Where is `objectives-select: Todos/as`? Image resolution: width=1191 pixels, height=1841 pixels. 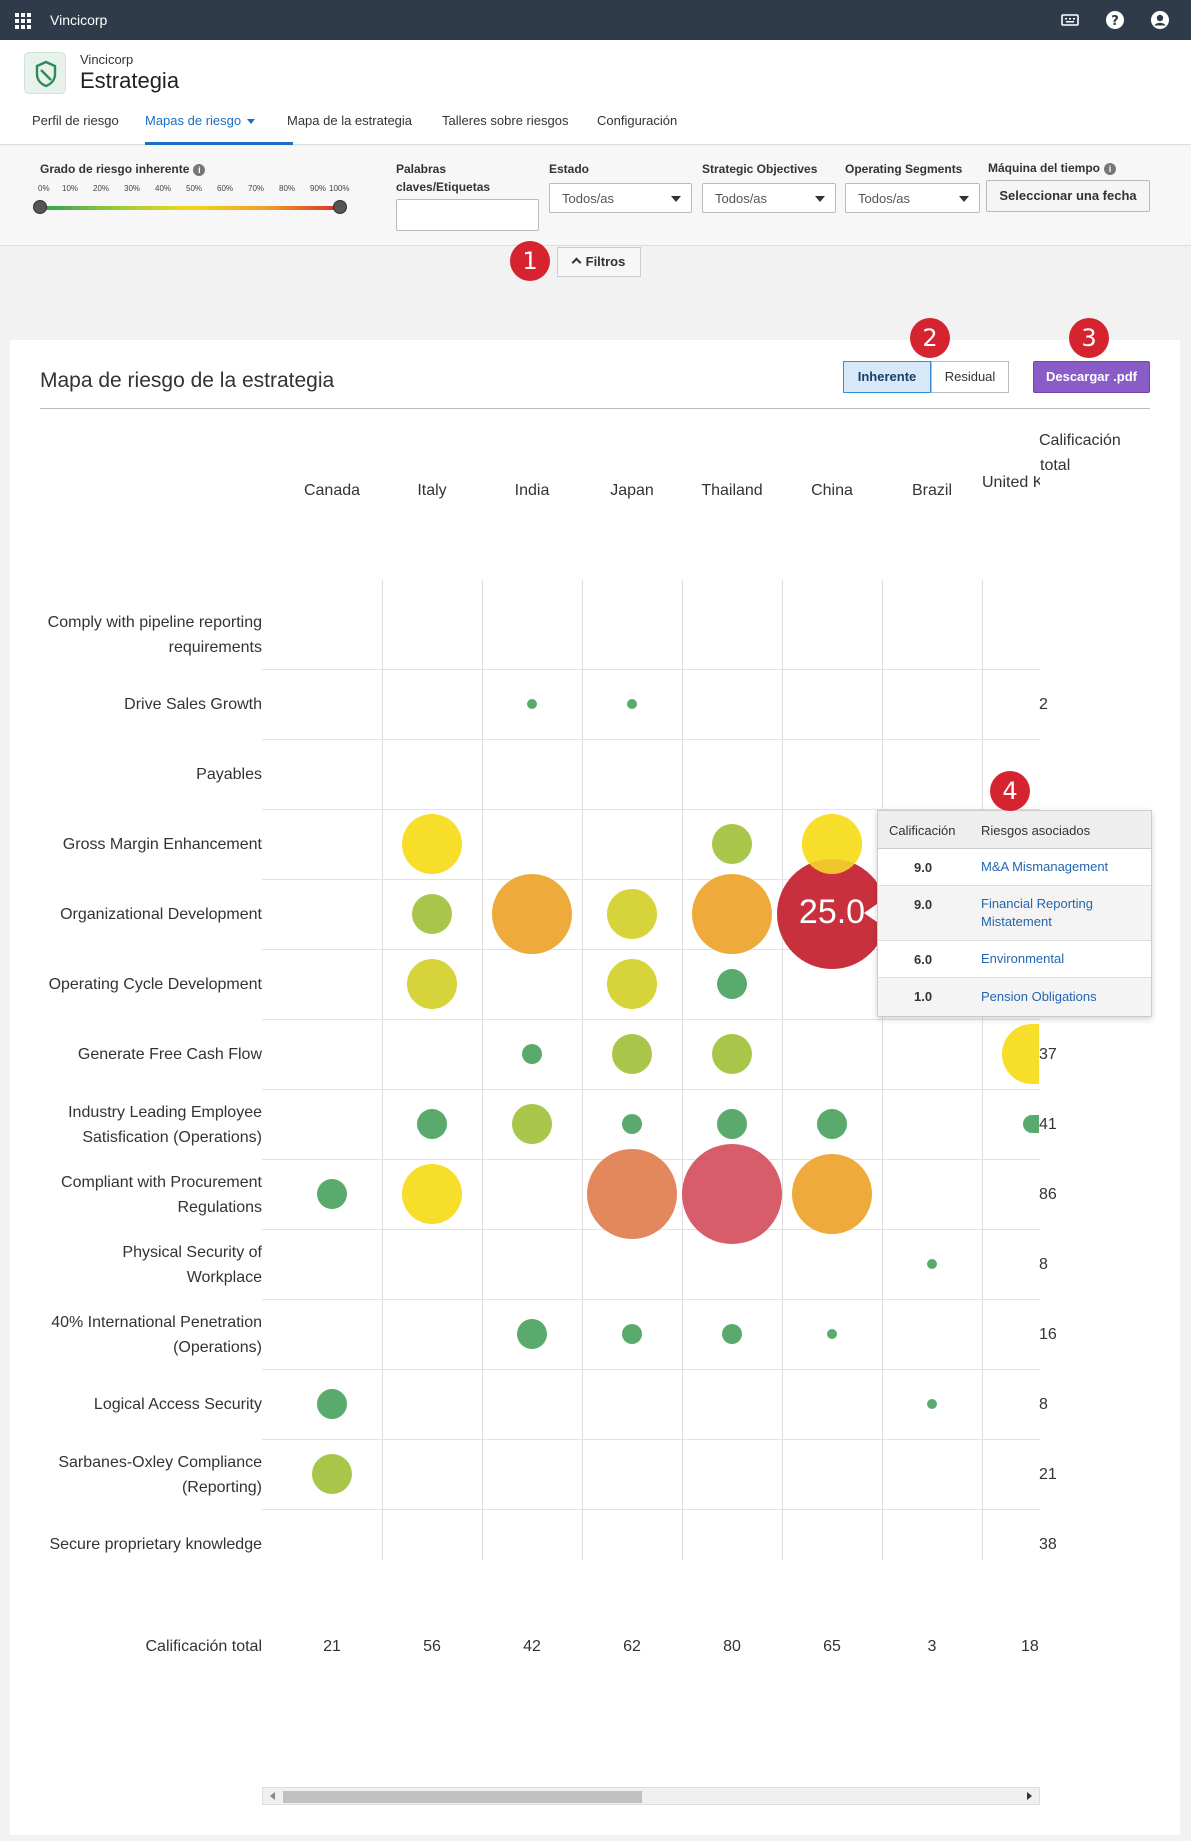
objectives-select: Todos/as is located at coordinates (769, 198).